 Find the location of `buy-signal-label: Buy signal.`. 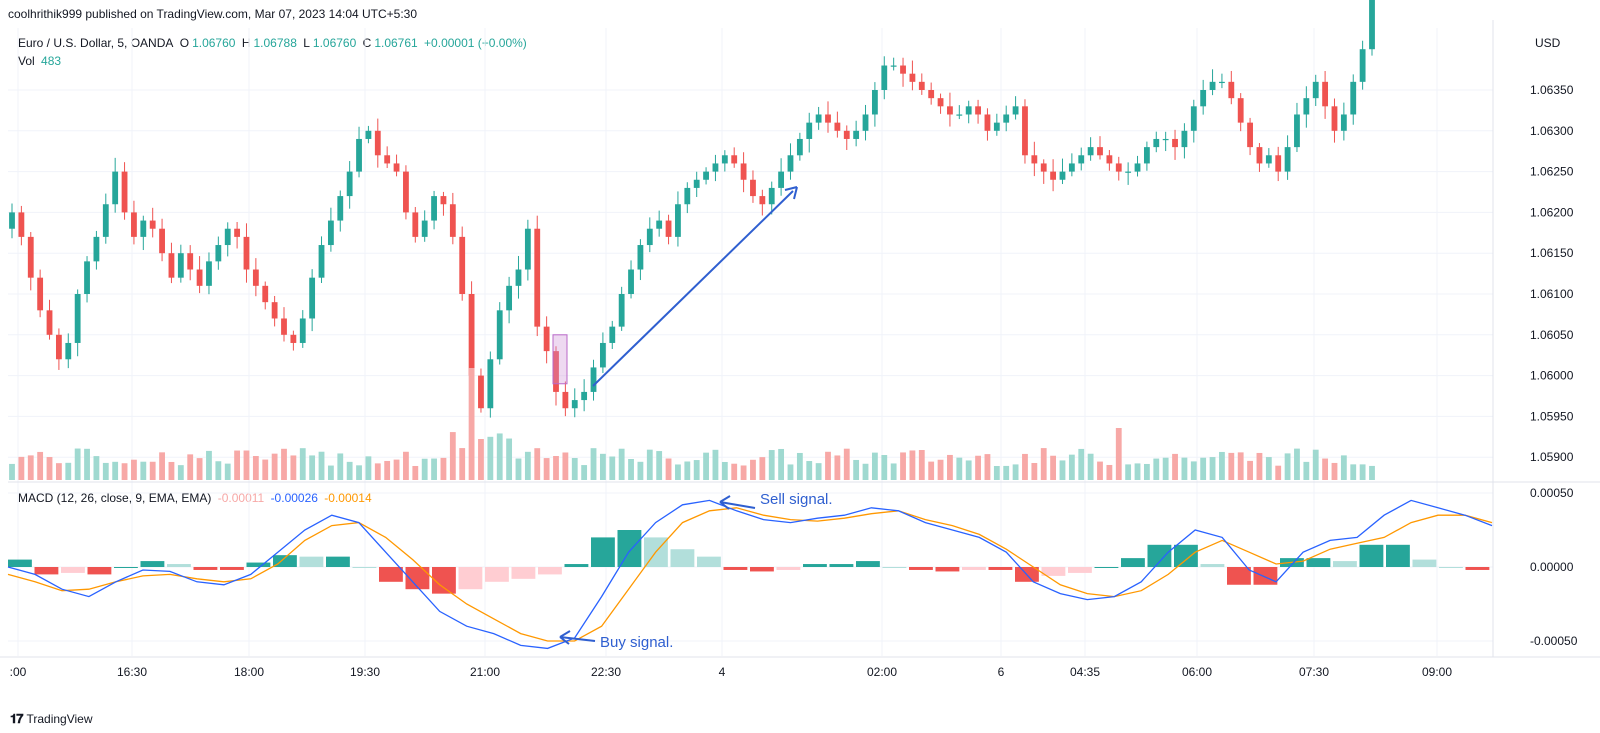

buy-signal-label: Buy signal. is located at coordinates (636, 642).